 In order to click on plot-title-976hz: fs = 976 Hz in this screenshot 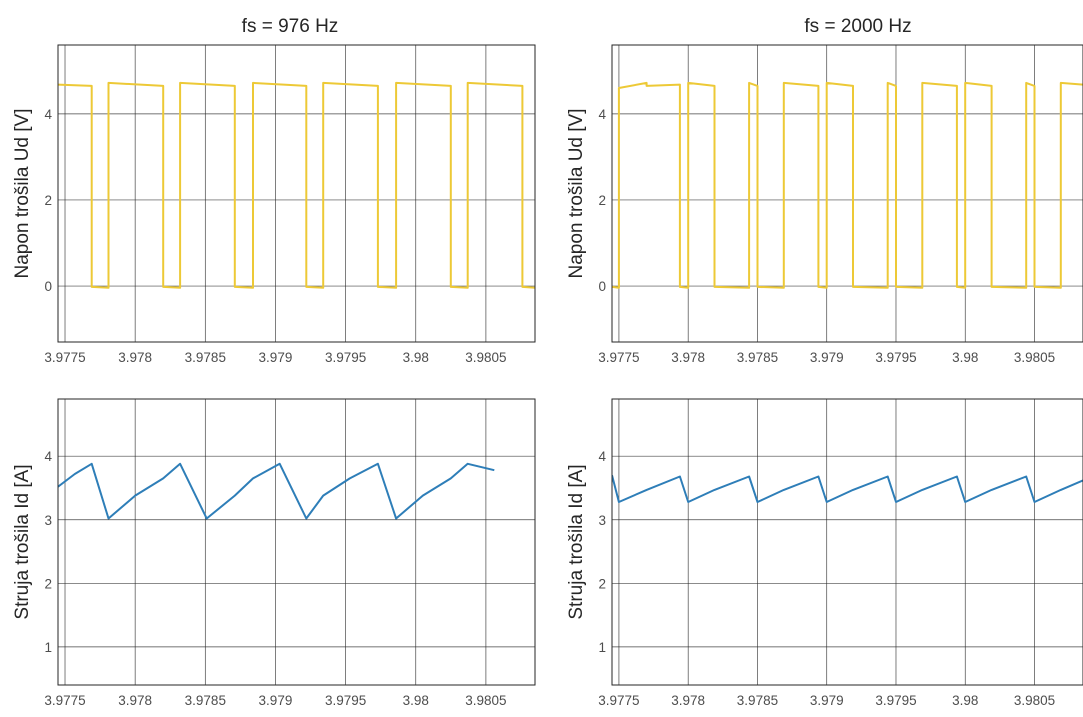, I will do `click(290, 26)`.